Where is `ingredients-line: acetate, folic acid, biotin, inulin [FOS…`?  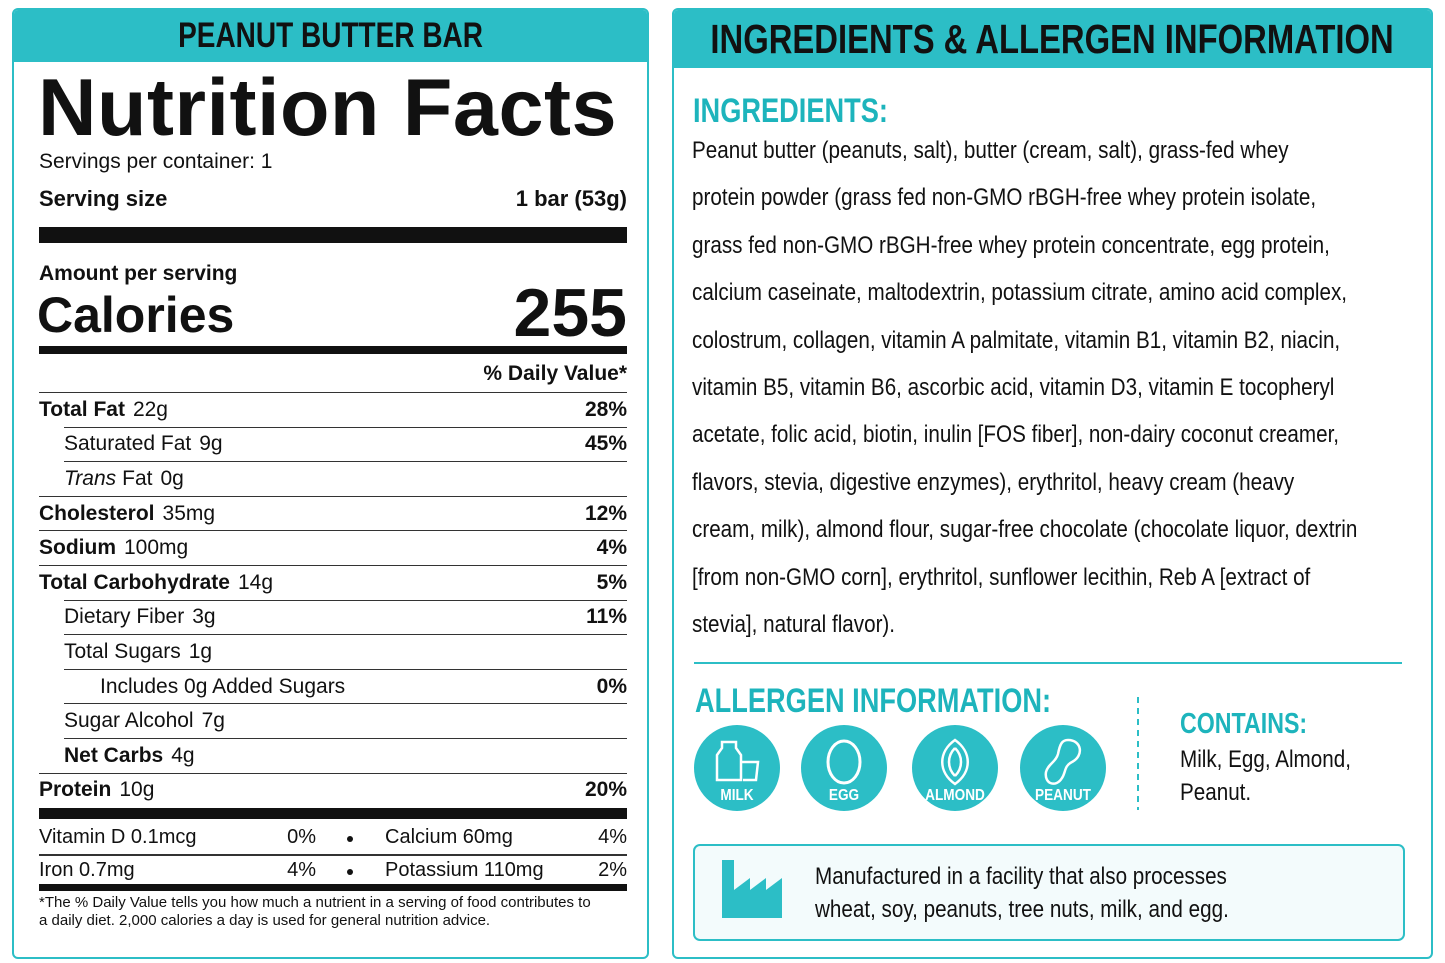 ingredients-line: acetate, folic acid, biotin, inulin [FOS… is located at coordinates (1016, 435).